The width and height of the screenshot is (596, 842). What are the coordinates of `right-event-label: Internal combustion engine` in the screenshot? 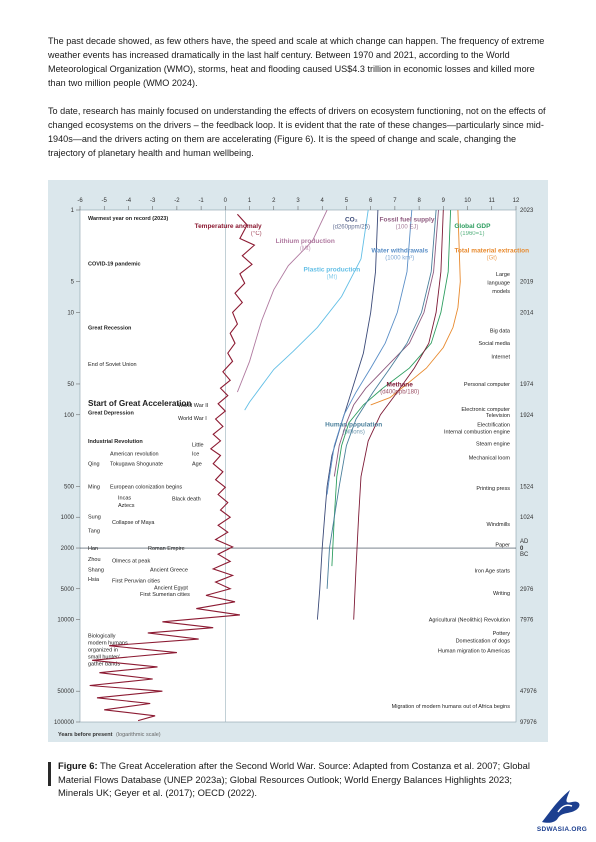 It's located at (477, 433).